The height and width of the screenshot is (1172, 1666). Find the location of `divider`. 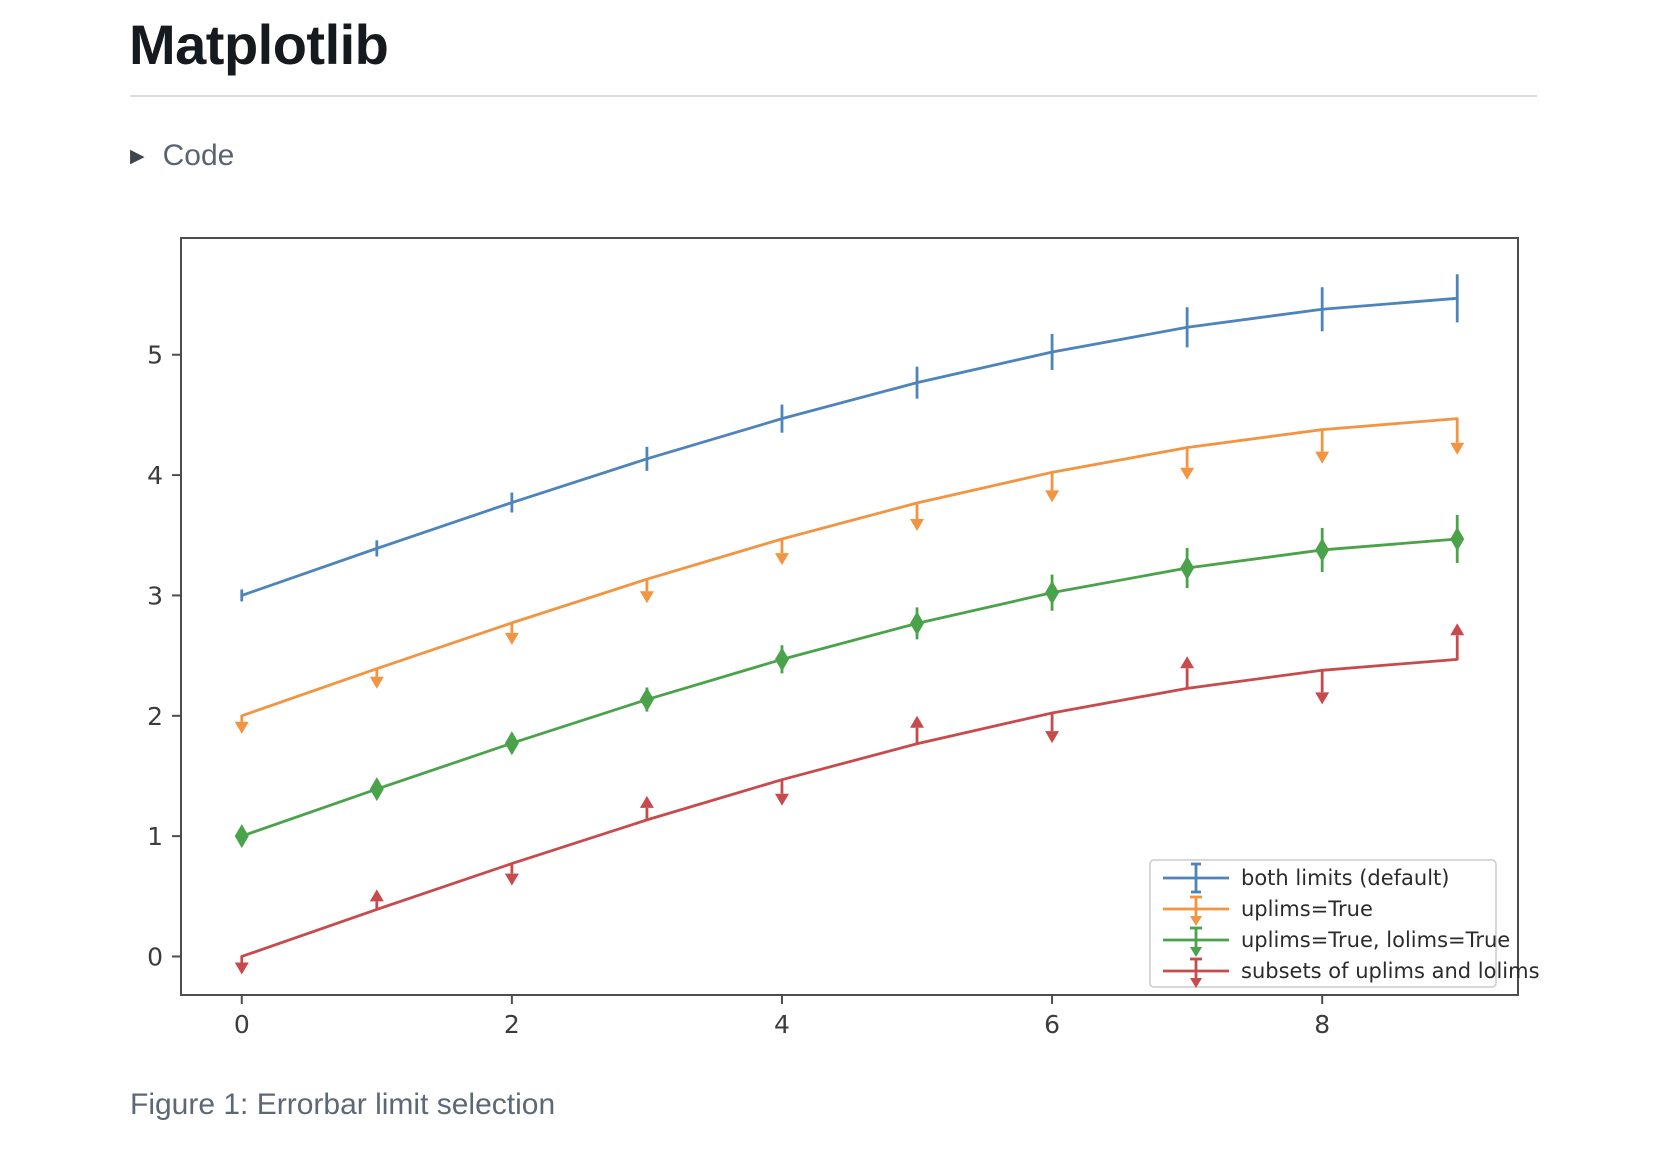

divider is located at coordinates (833, 96).